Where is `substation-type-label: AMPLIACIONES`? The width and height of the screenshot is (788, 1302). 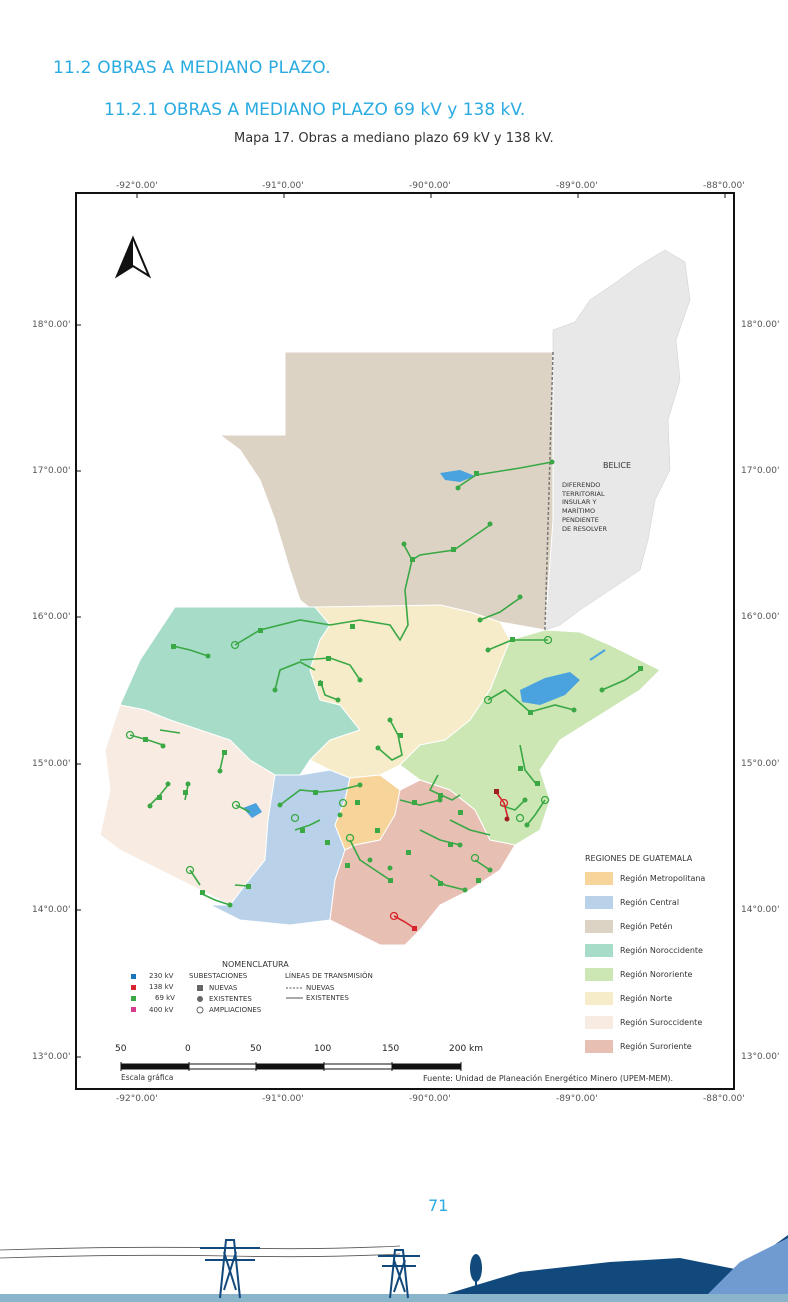 substation-type-label: AMPLIACIONES is located at coordinates (235, 1010).